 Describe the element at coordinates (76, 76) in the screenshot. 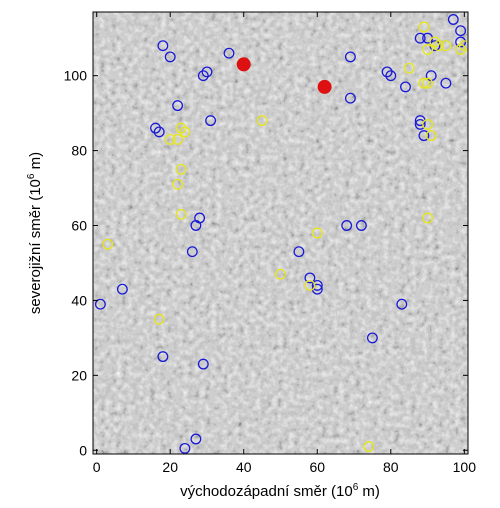

I see `y-tick-label: 100` at that location.